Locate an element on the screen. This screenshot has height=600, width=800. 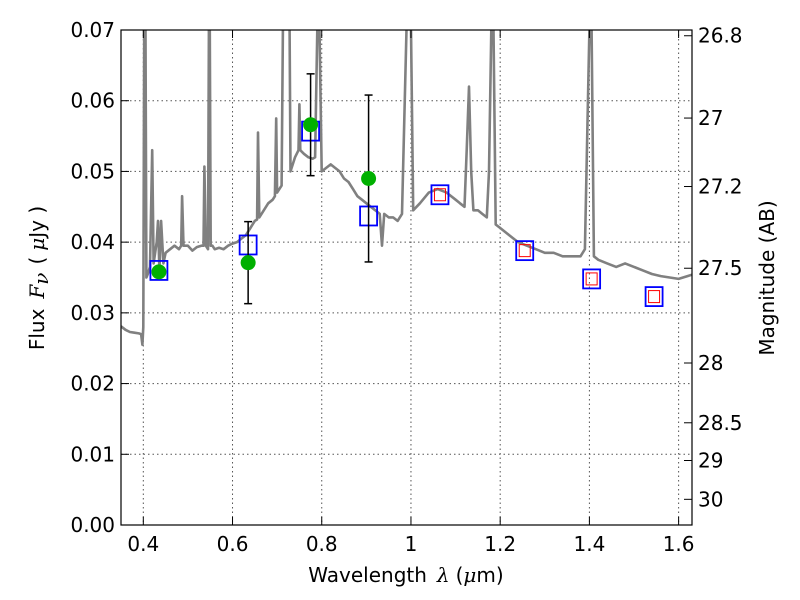
mag-tick-label: 27 is located at coordinates (710, 118).